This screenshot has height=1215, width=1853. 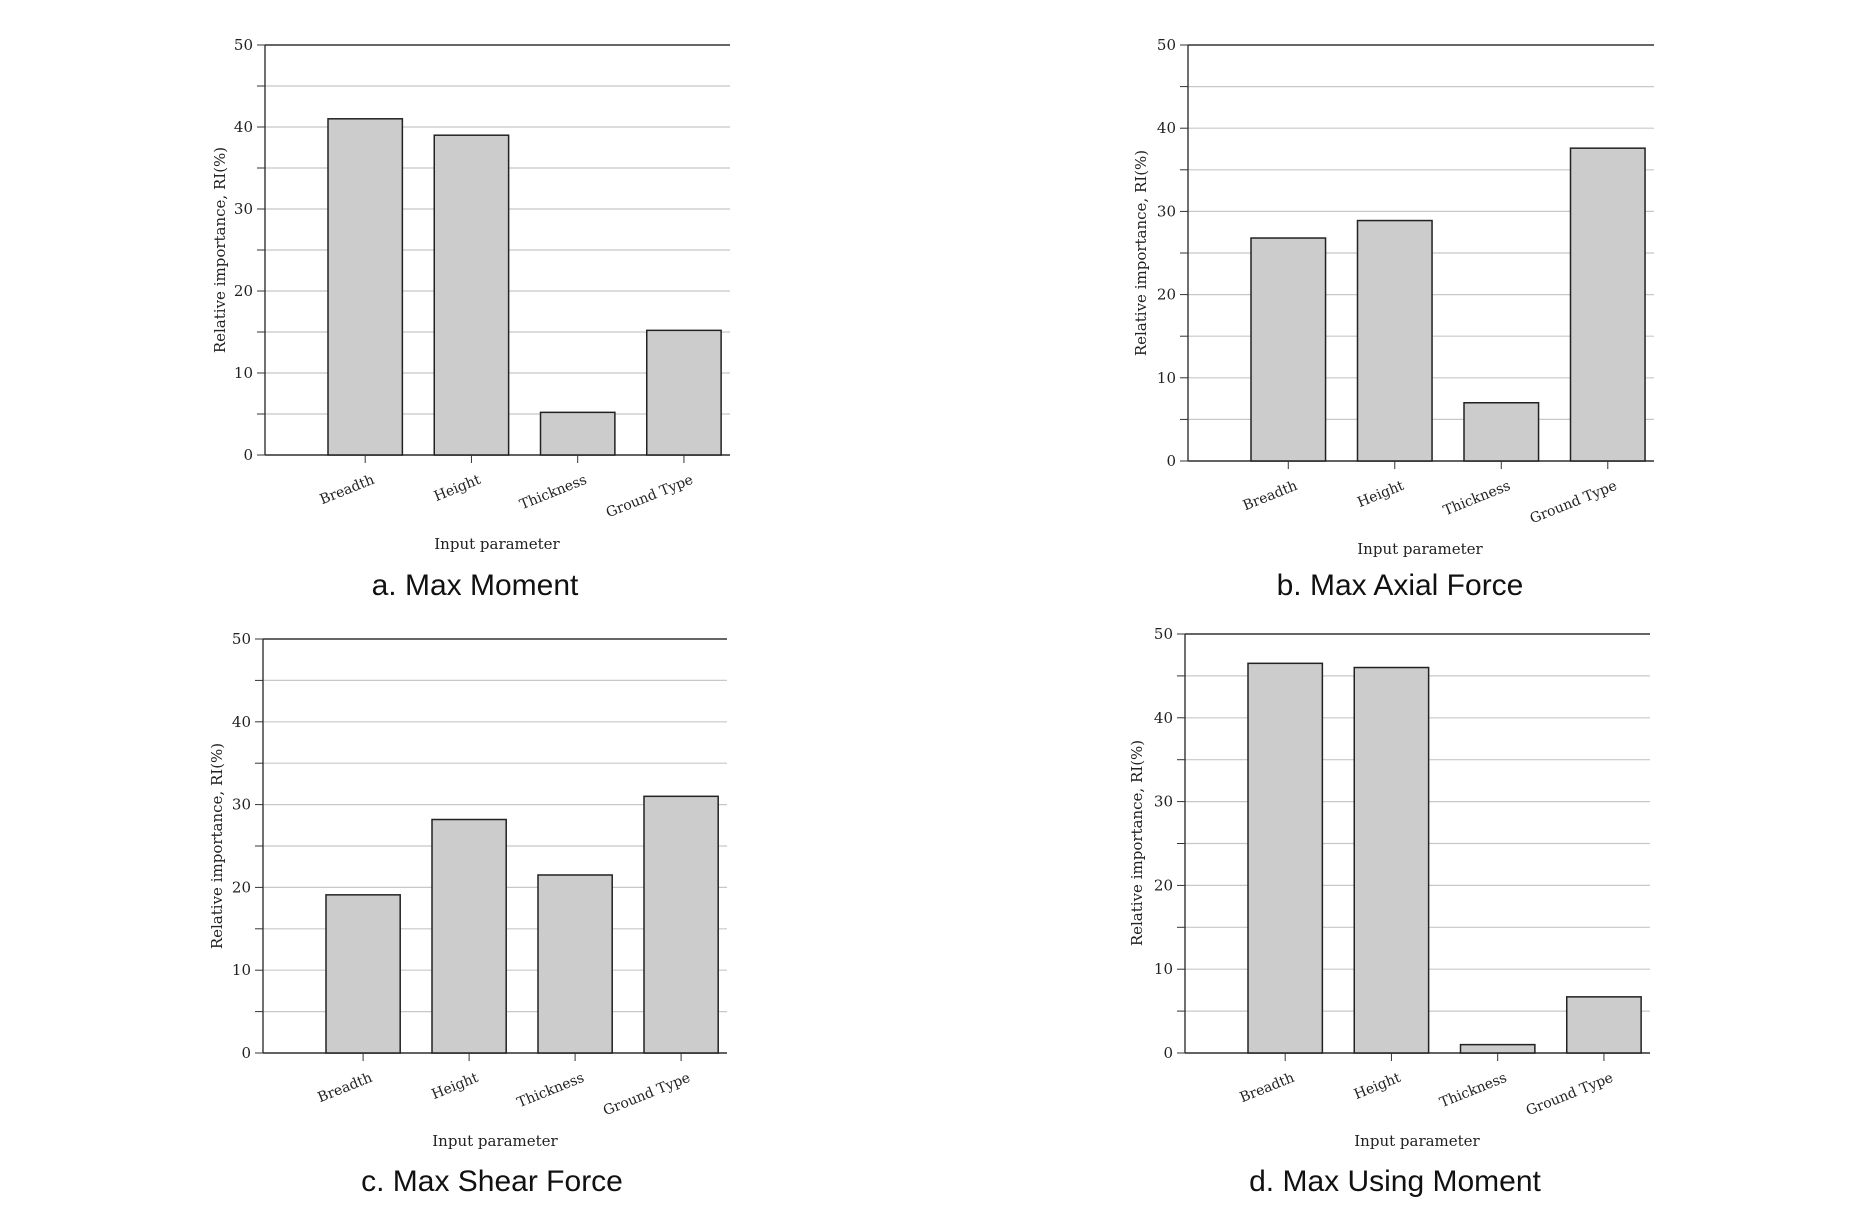 I want to click on x-tick-label: Height, so click(x=1377, y=1086).